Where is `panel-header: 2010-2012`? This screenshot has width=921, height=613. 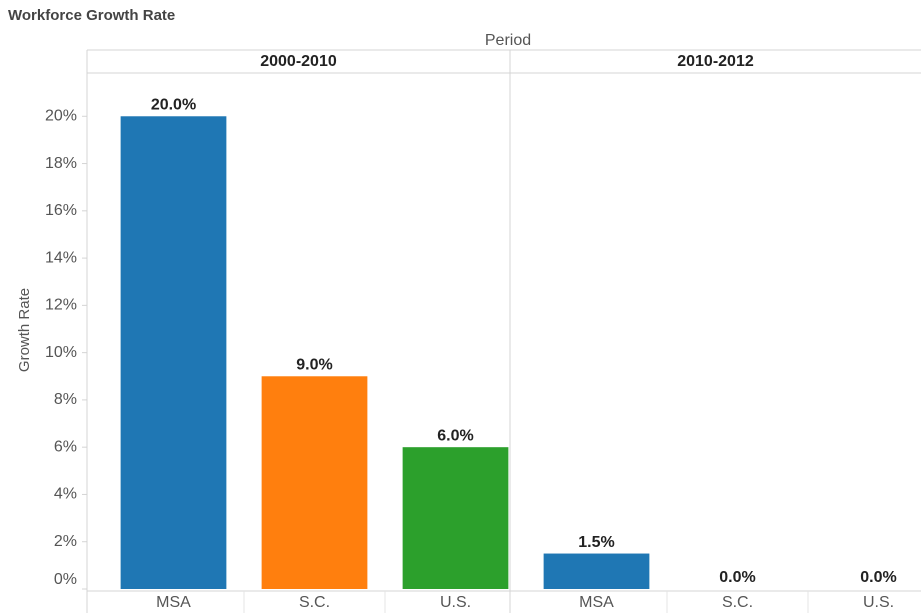
panel-header: 2010-2012 is located at coordinates (715, 61).